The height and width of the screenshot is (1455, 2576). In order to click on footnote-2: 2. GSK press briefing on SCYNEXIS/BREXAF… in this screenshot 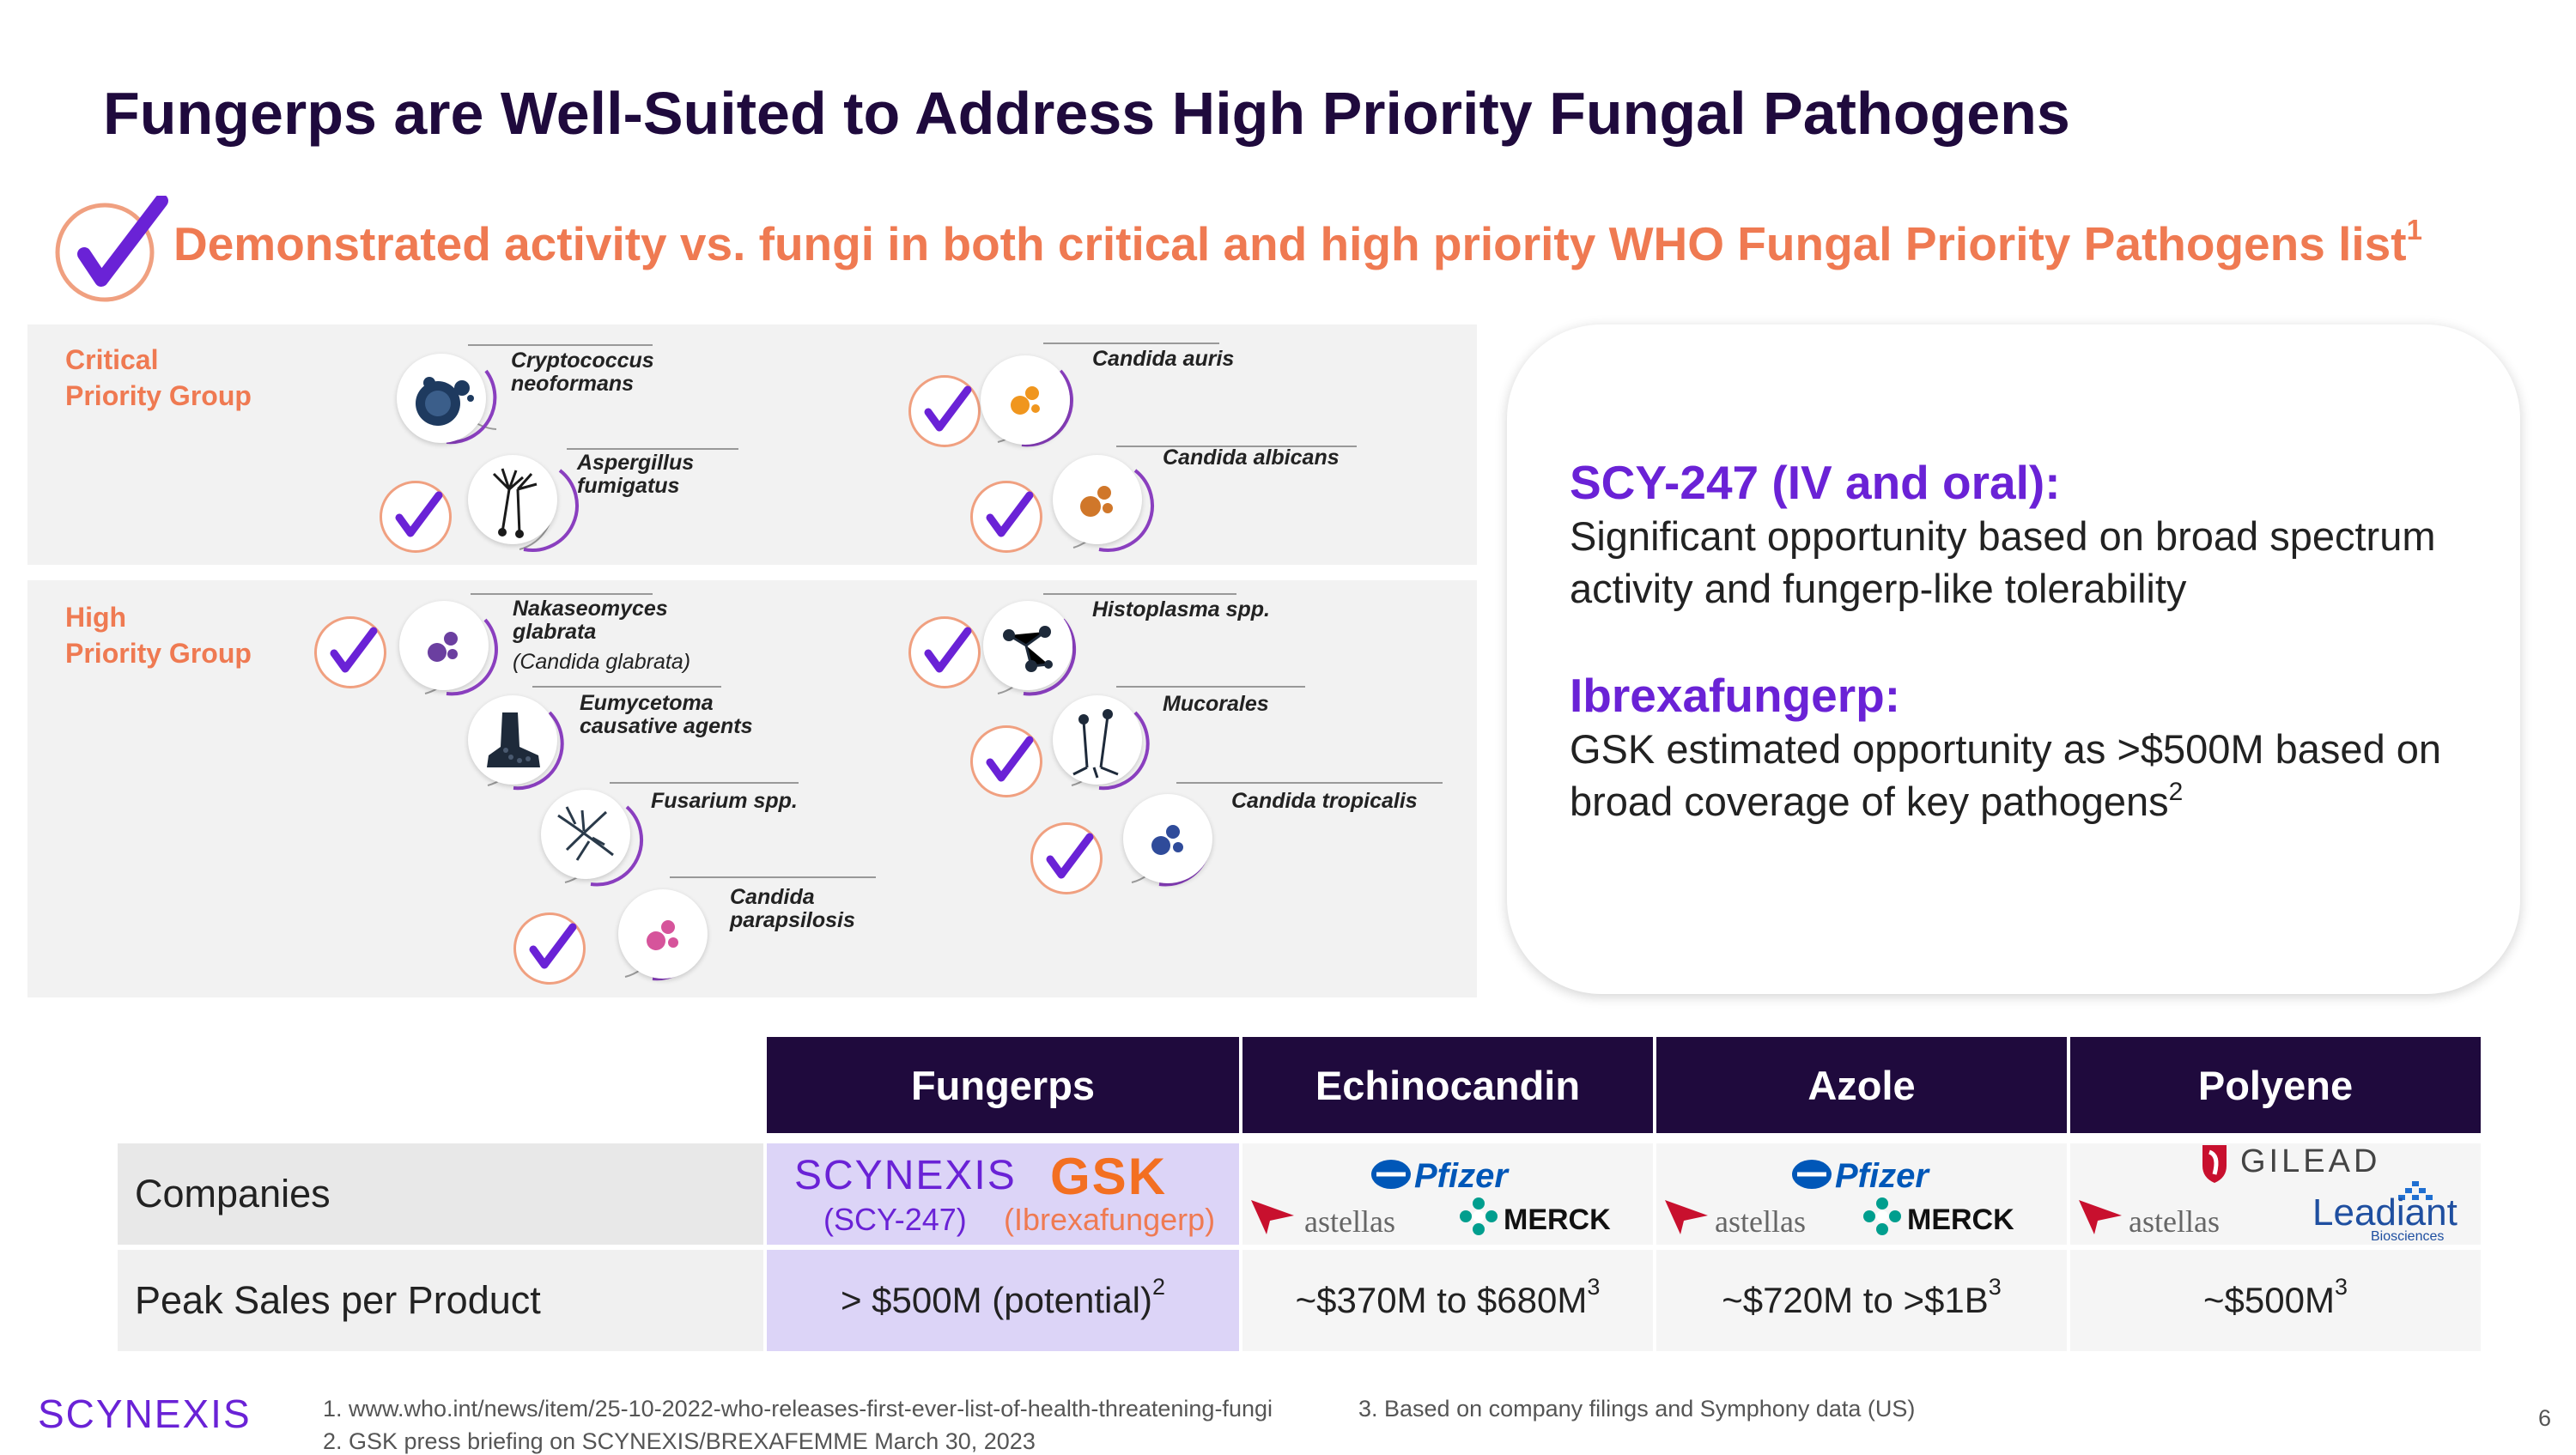, I will do `click(680, 1441)`.